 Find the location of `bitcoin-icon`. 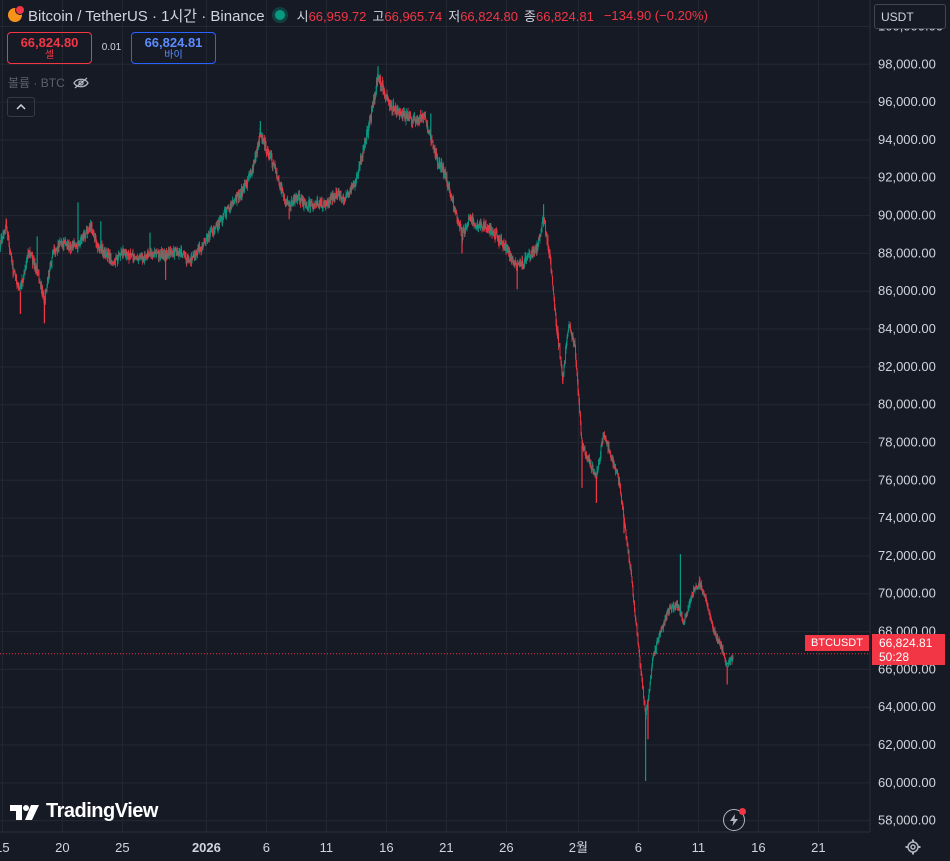

bitcoin-icon is located at coordinates (16, 13).